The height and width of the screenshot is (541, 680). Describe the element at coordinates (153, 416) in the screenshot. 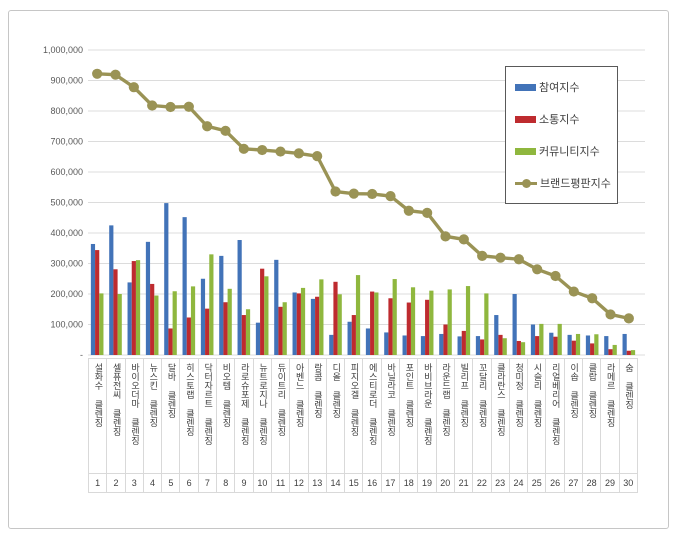

I see `x-label-4: 뉴스킨 클렌징` at that location.